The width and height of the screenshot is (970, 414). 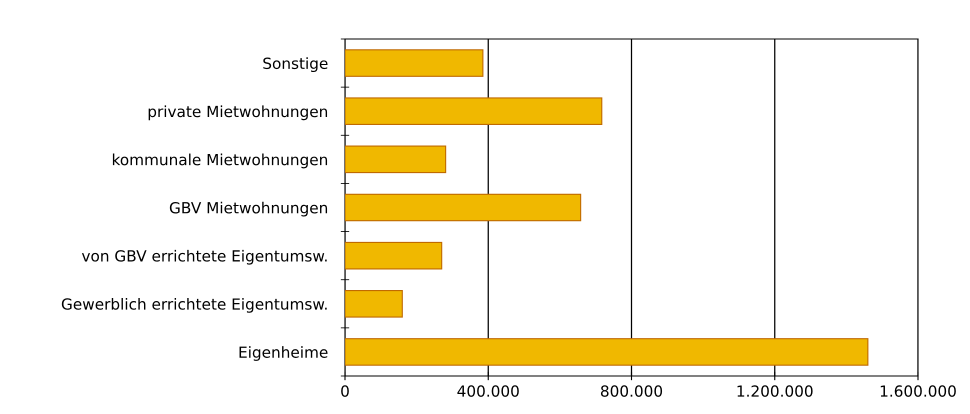 I want to click on y-tick-label: kommunale Mietwohnungen, so click(x=220, y=161).